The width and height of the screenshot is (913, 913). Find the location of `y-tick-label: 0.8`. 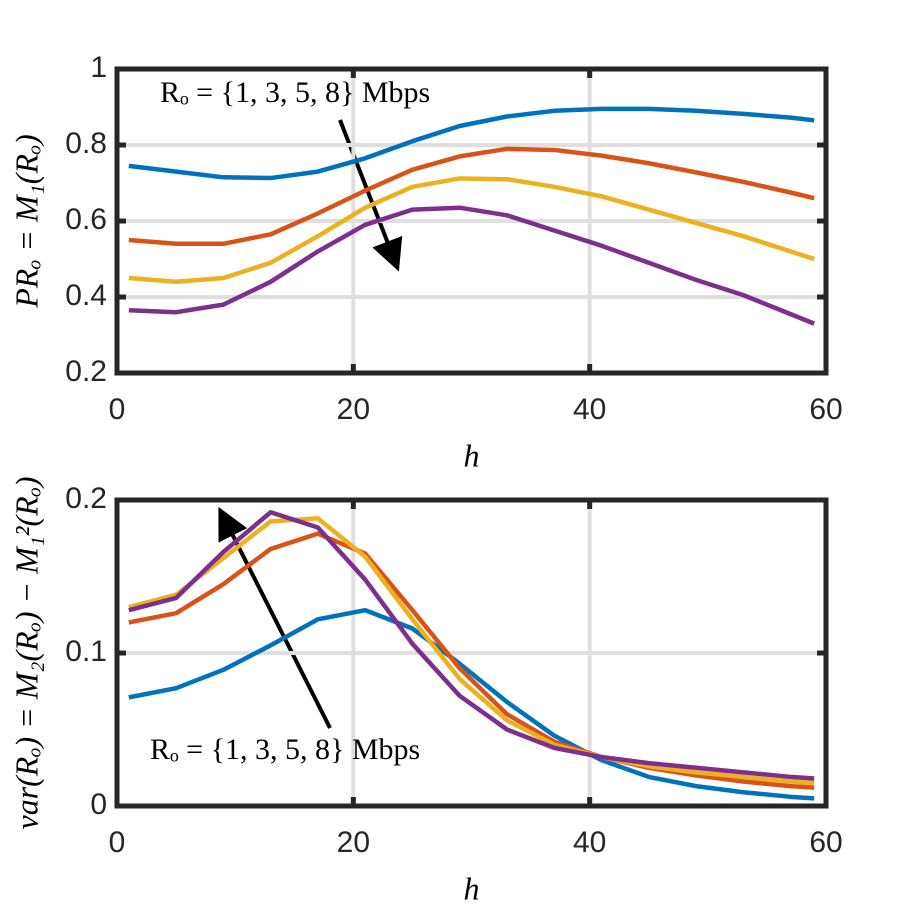

y-tick-label: 0.8 is located at coordinates (86, 143).